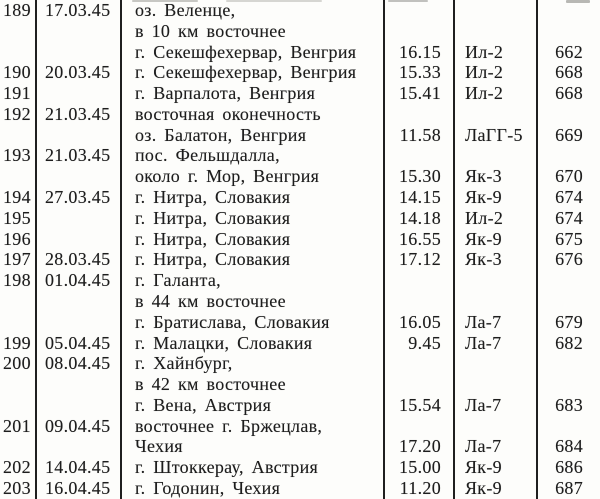  I want to click on location-cell: в 42 км восточнее, so click(253, 384).